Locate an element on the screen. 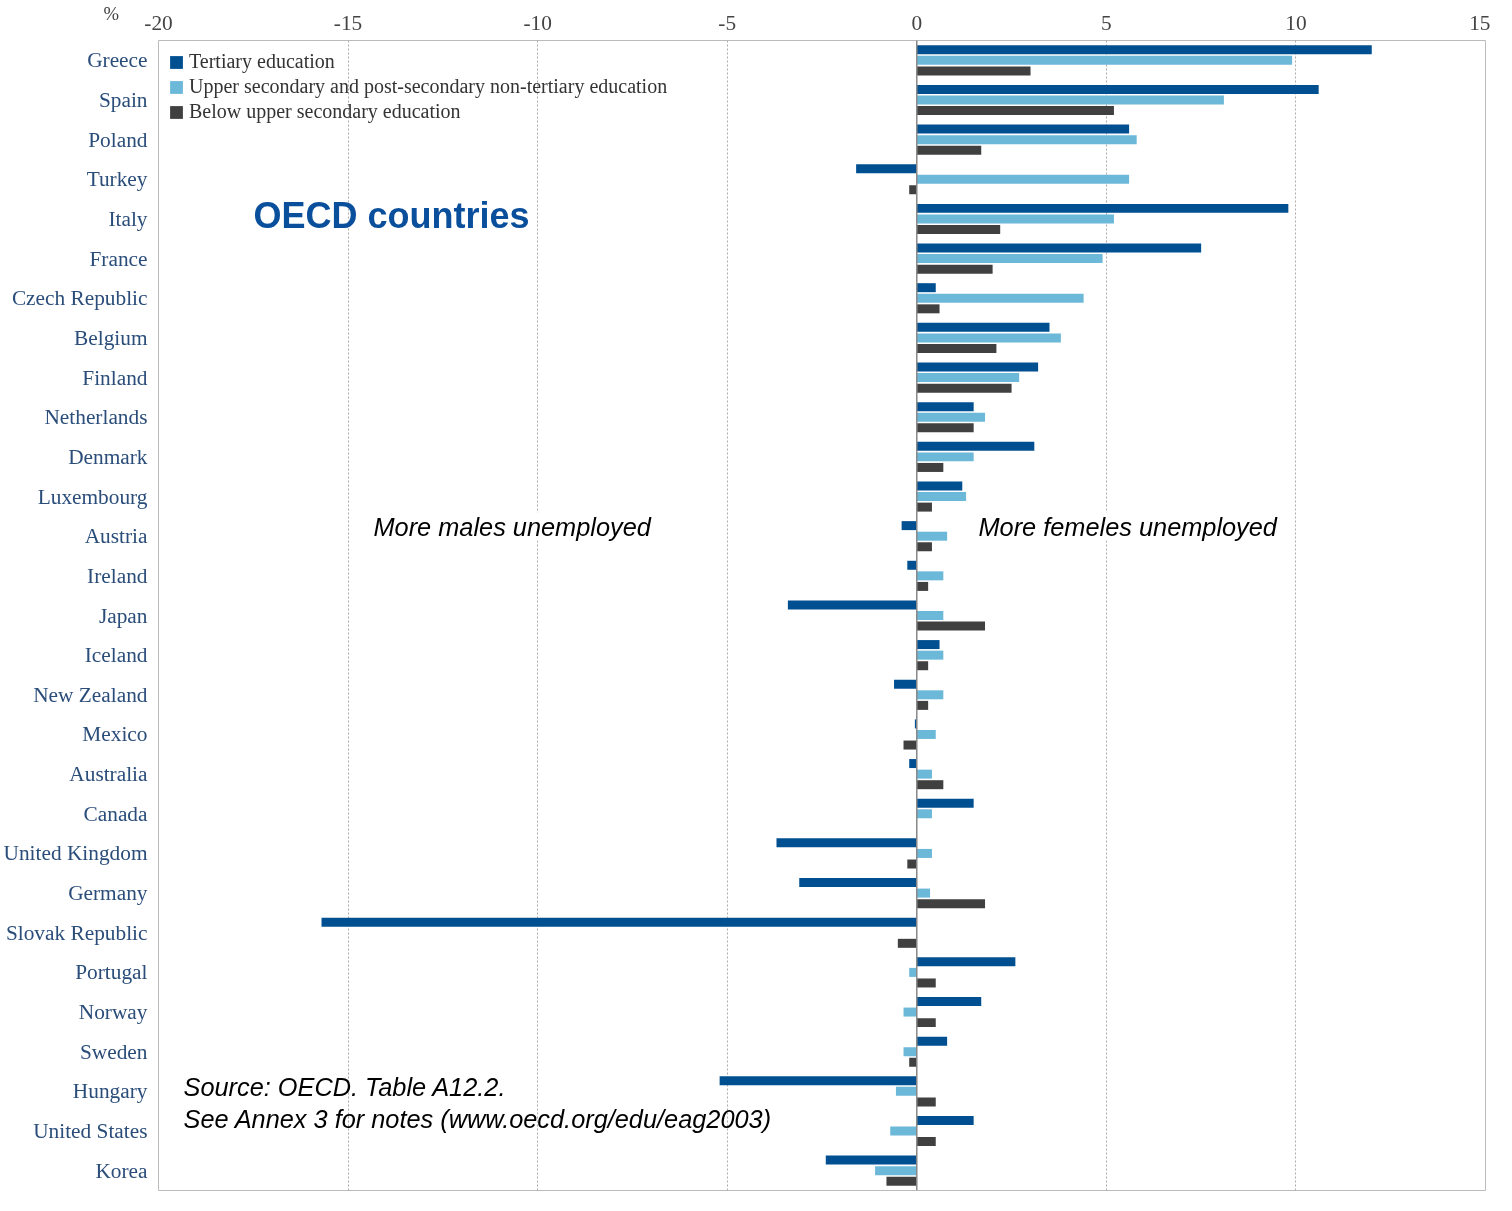 This screenshot has height=1211, width=1512. y-tick-label: United States is located at coordinates (90, 1131).